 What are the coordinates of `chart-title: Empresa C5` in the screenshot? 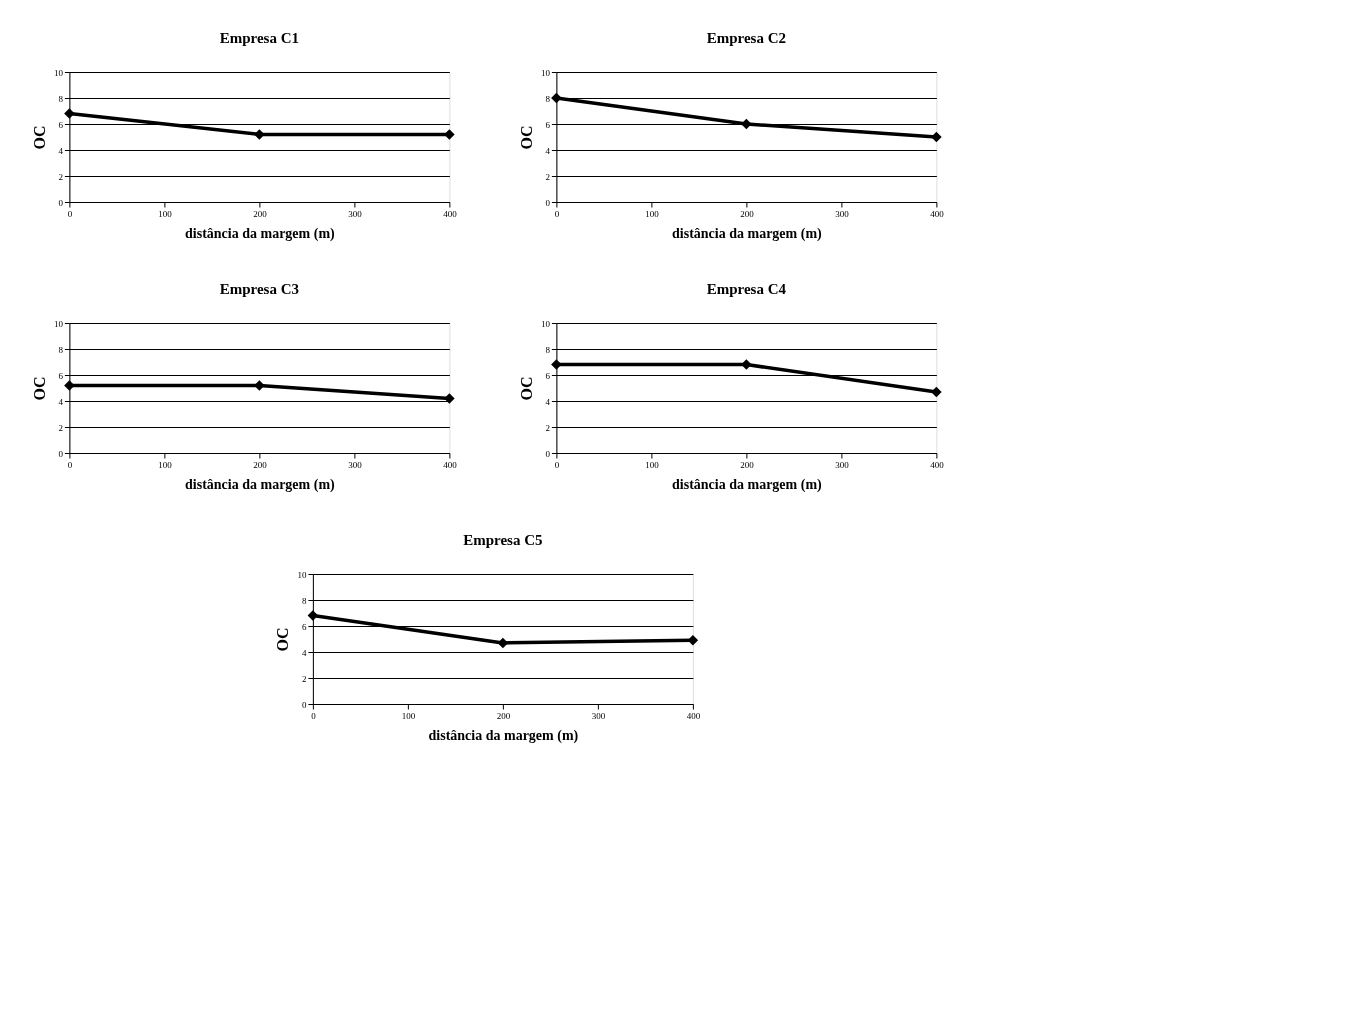 It's located at (503, 540).